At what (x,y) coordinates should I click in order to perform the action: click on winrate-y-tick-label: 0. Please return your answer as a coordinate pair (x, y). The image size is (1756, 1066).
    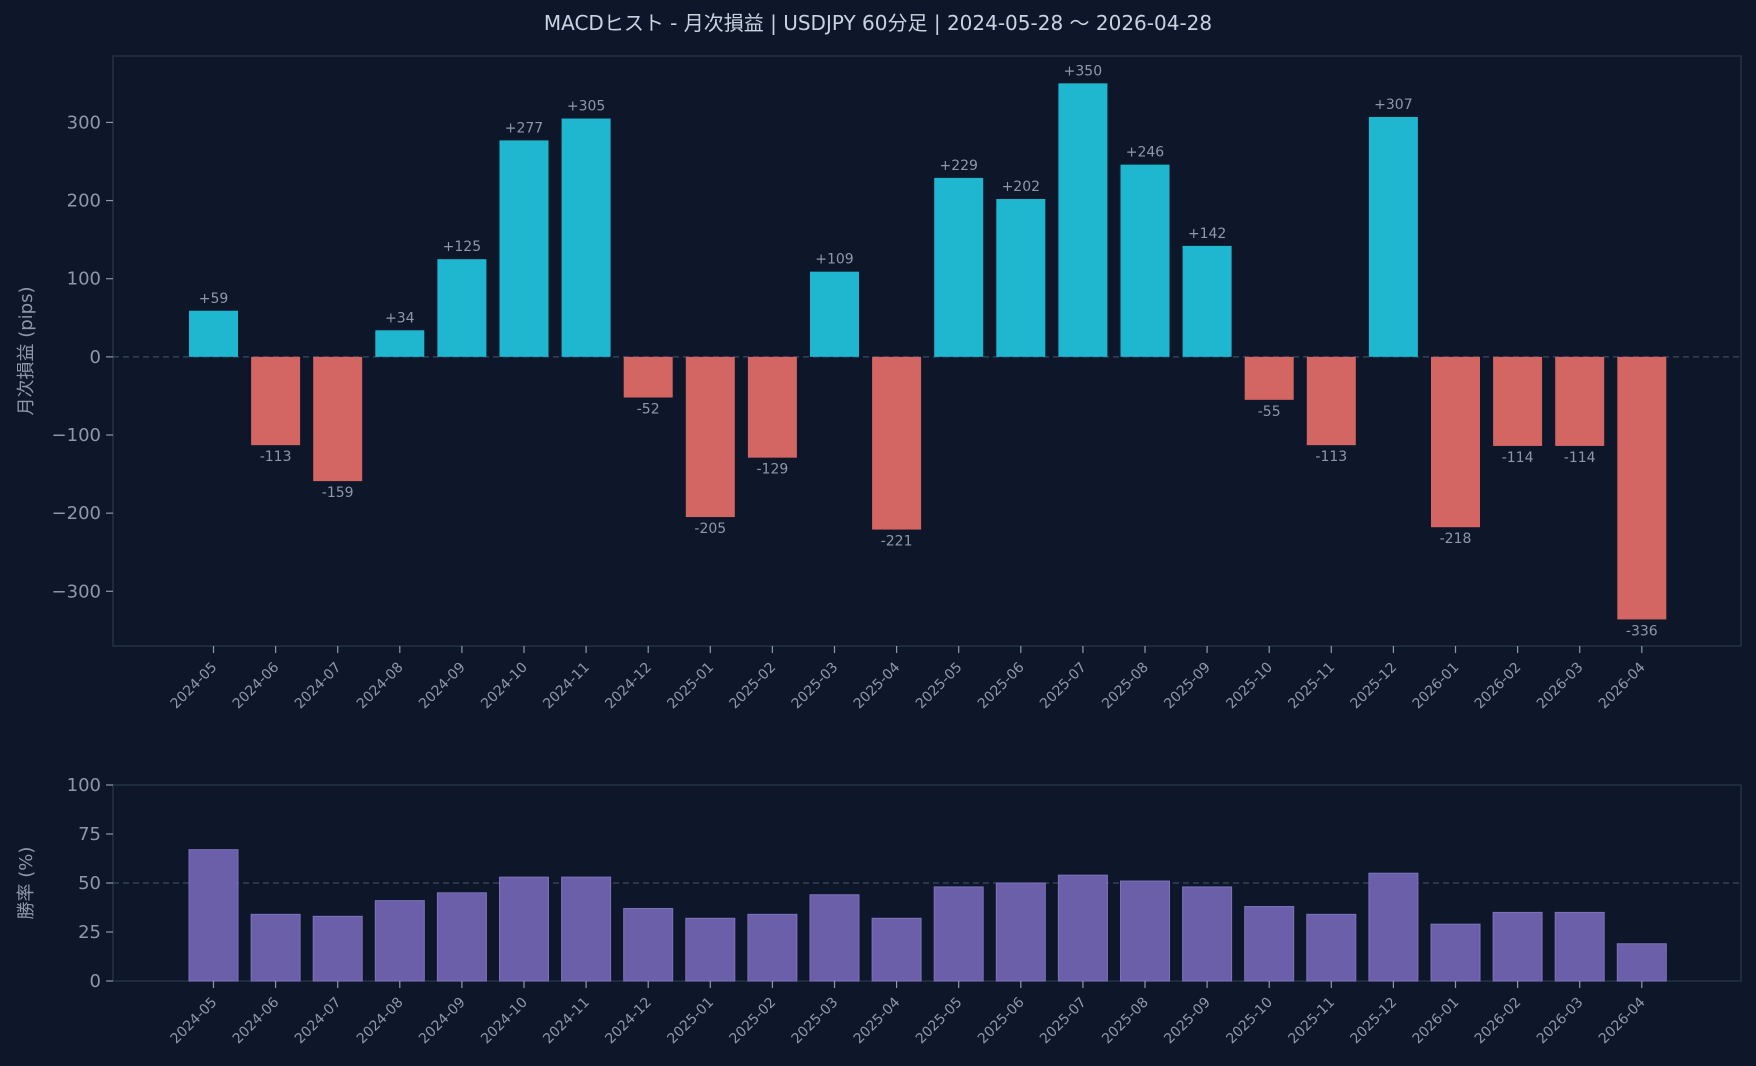
    Looking at the image, I should click on (95, 981).